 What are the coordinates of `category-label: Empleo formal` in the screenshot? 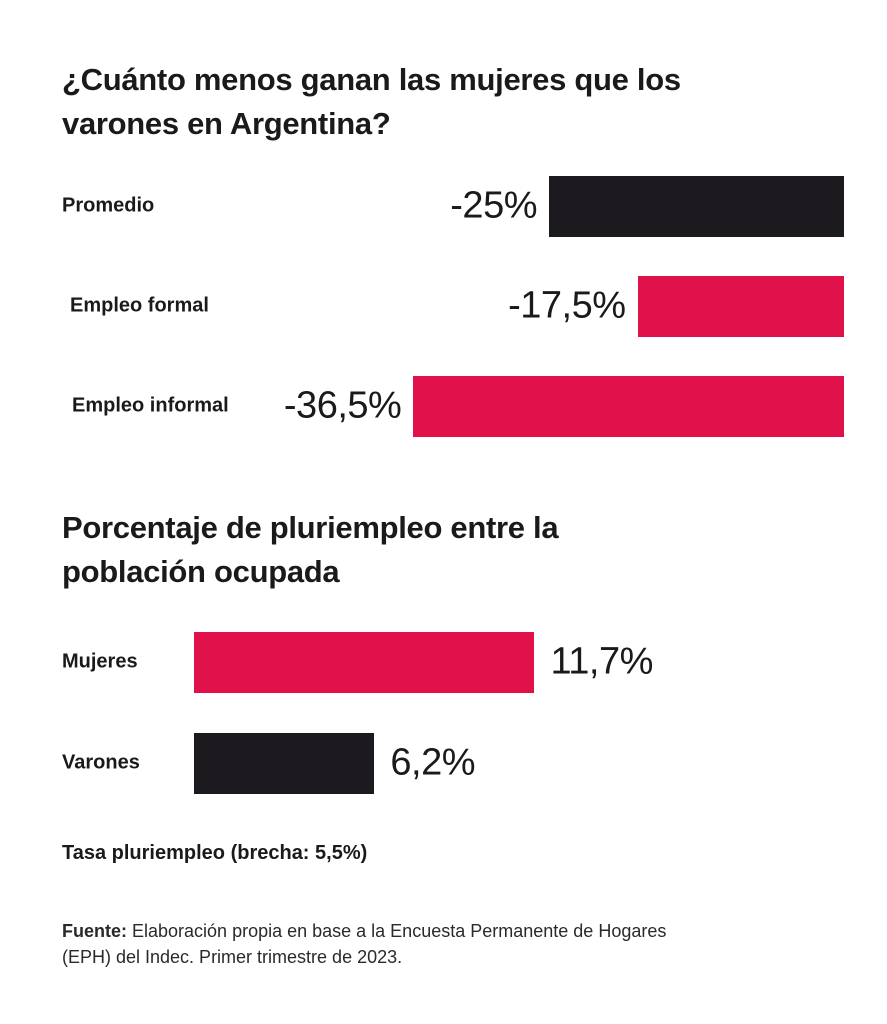 It's located at (139, 305).